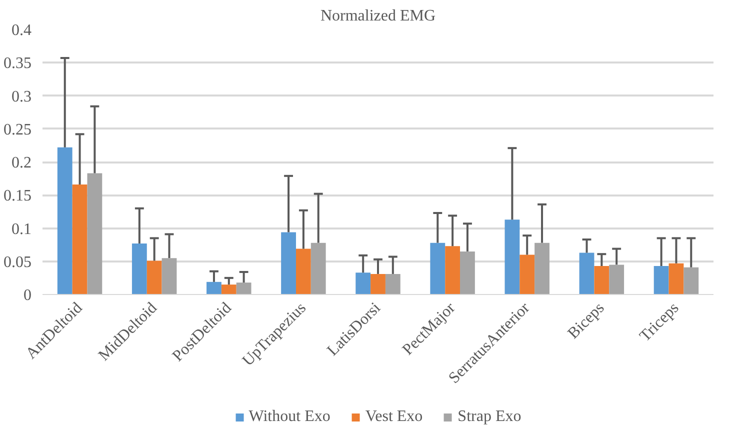 This screenshot has height=445, width=737. Describe the element at coordinates (22, 30) in the screenshot. I see `y-tick-label: 0.4` at that location.